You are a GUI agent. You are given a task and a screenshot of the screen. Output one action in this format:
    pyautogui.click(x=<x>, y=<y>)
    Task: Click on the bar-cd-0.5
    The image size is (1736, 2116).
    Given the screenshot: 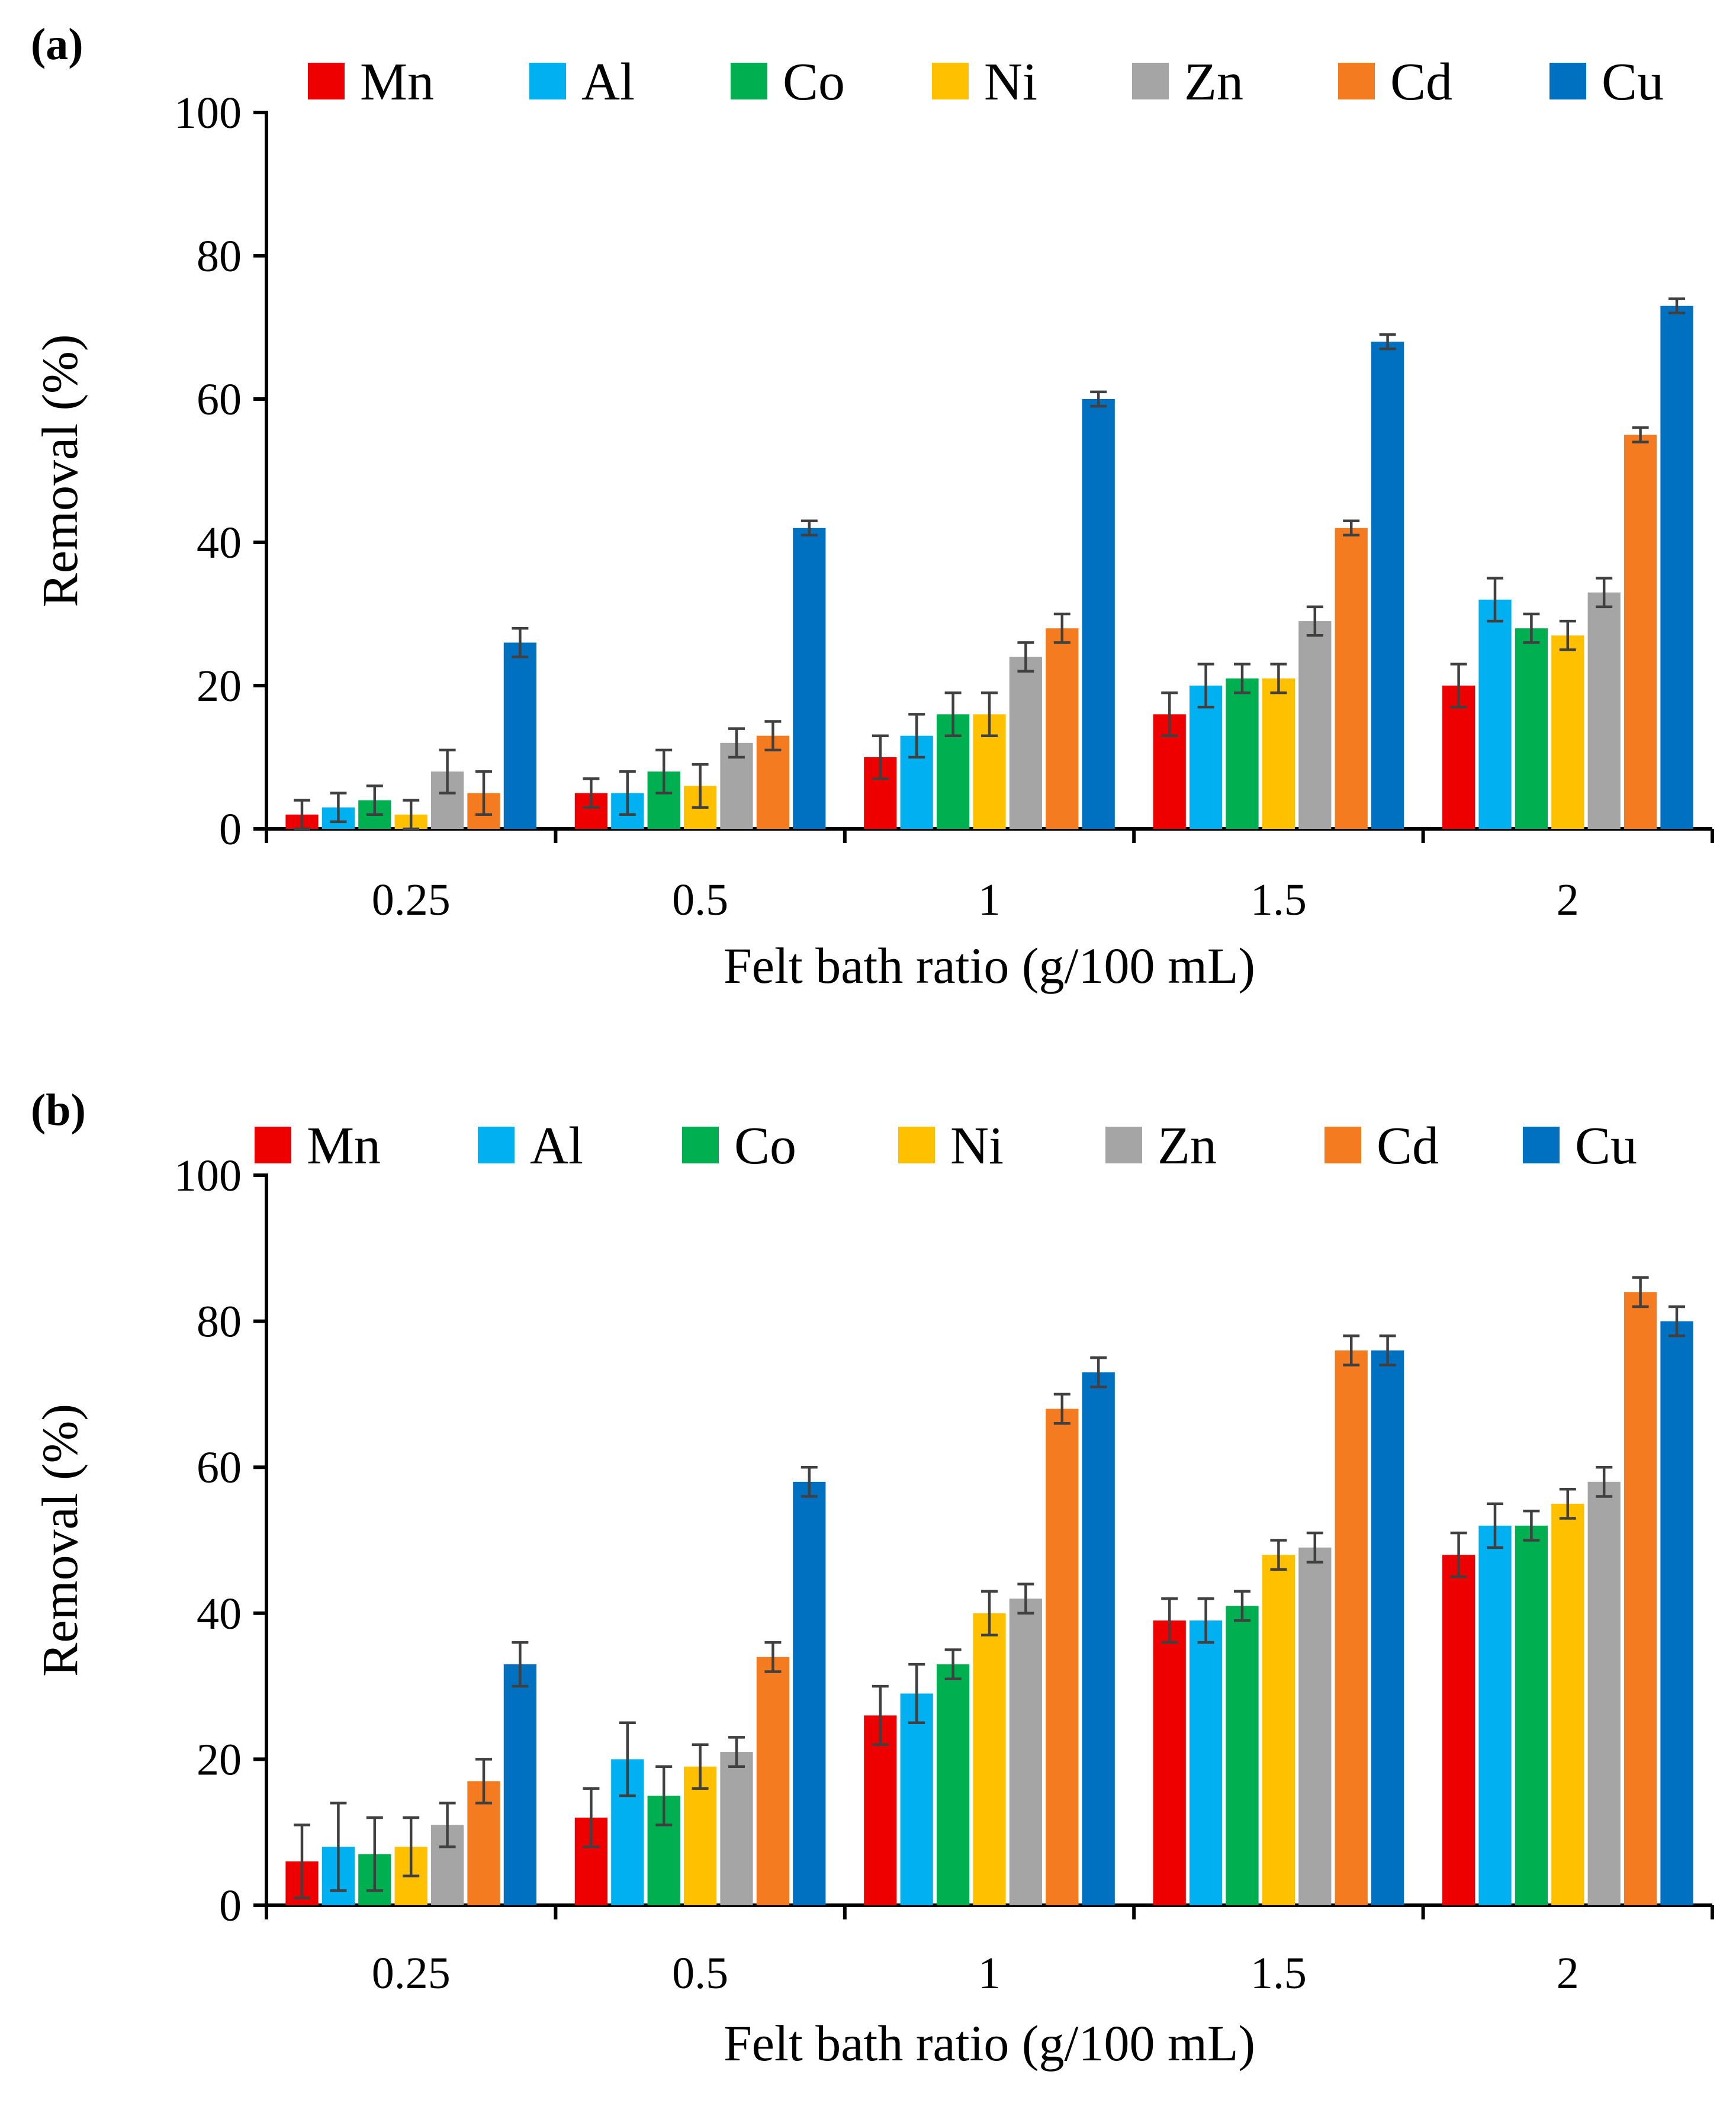 What is the action you would take?
    pyautogui.click(x=773, y=1781)
    